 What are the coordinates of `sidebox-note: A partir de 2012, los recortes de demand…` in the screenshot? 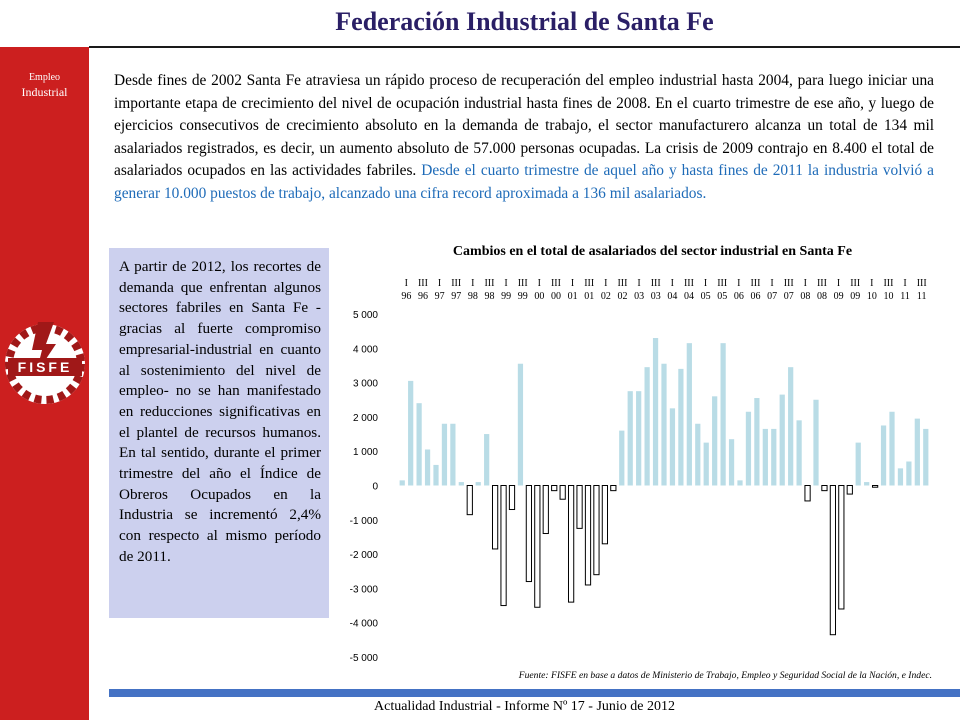 It's located at (219, 433).